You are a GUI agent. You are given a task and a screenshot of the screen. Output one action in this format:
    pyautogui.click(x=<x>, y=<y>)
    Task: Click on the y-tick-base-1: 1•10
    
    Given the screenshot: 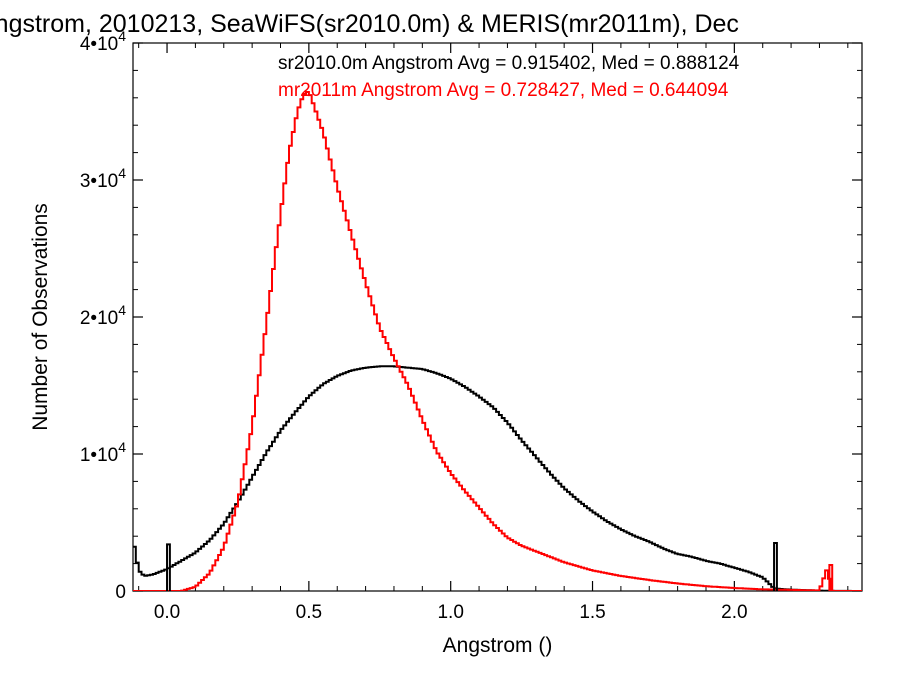 What is the action you would take?
    pyautogui.click(x=99, y=455)
    